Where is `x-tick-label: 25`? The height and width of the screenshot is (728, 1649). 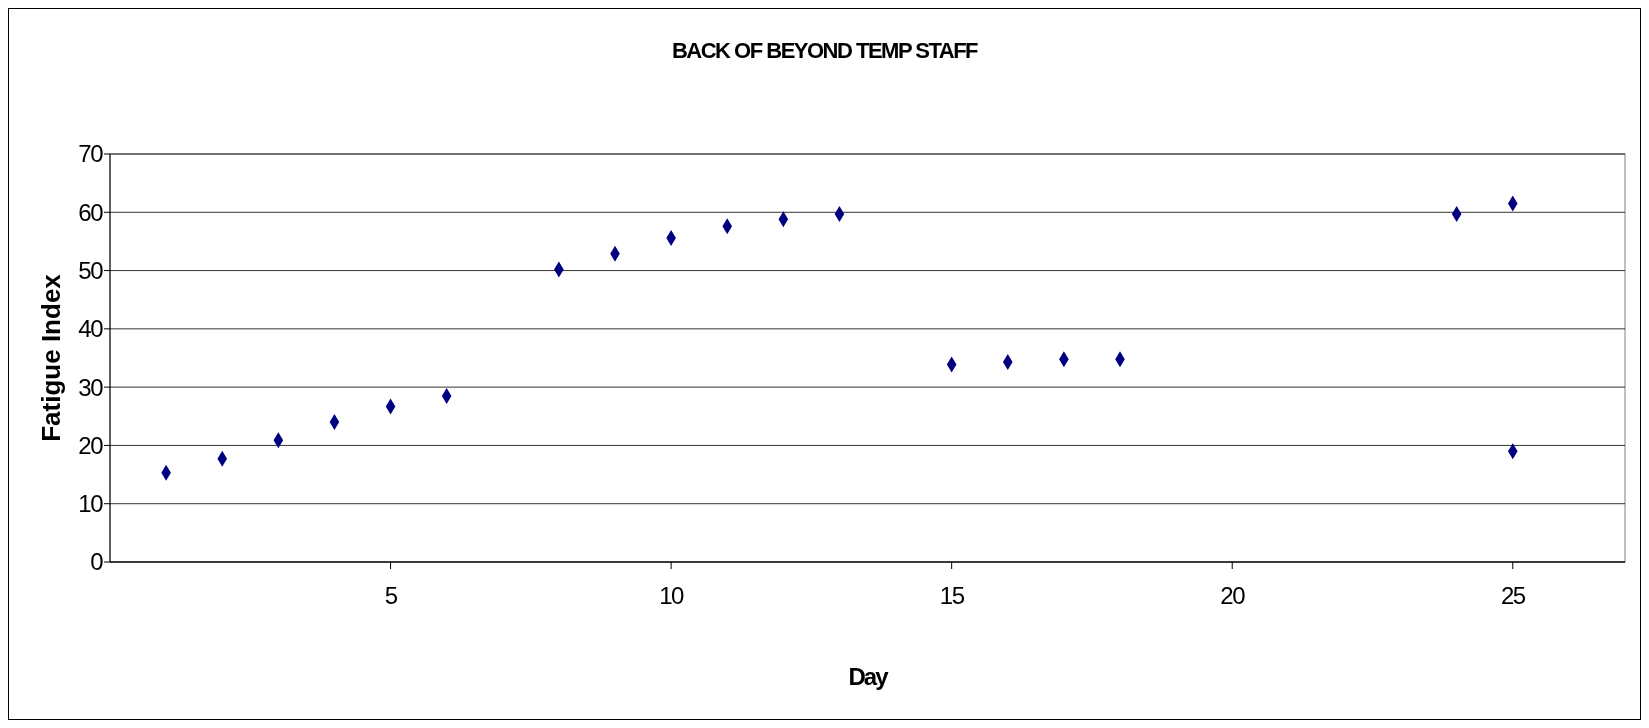
x-tick-label: 25 is located at coordinates (1513, 595).